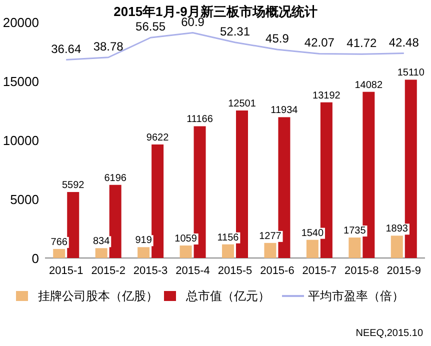 The width and height of the screenshot is (431, 346). I want to click on y-tick-label: 5000, so click(24, 199).